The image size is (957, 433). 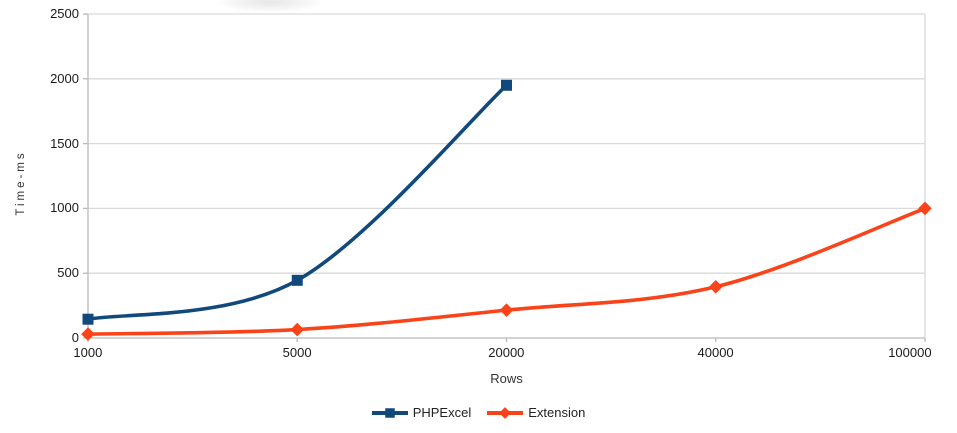 What do you see at coordinates (21, 183) in the screenshot?
I see `y-axis-title: Time-ms` at bounding box center [21, 183].